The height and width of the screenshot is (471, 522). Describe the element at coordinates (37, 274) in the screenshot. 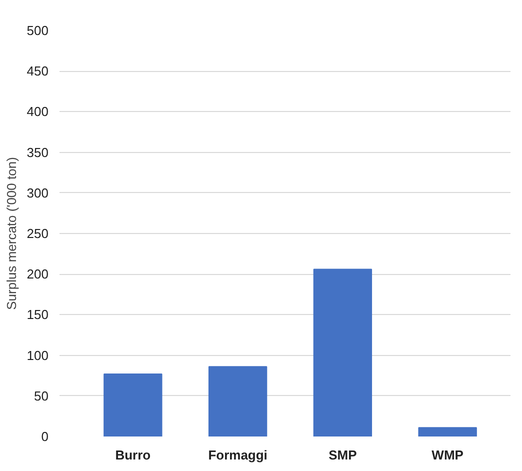

I see `y-tick-label: 200` at that location.